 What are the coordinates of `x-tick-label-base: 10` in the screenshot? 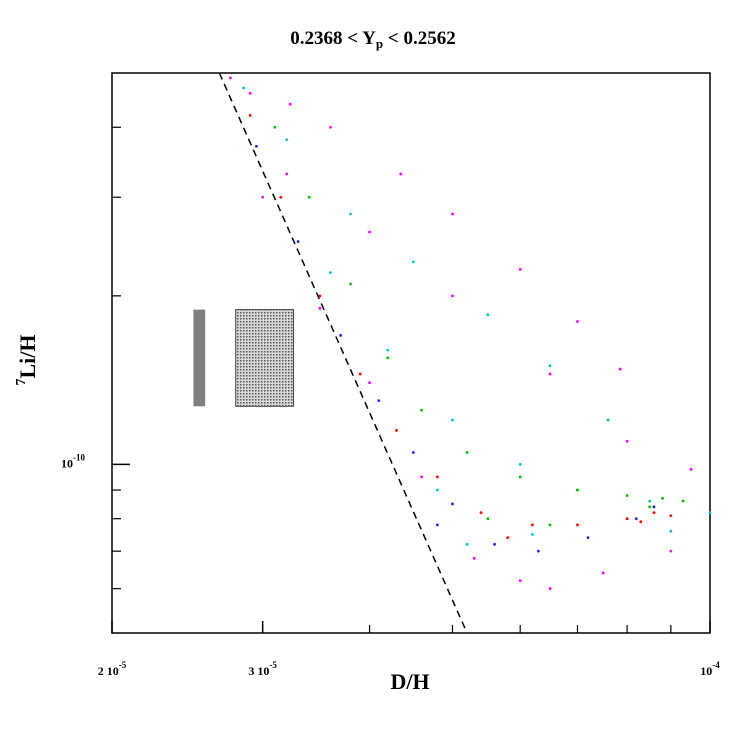 It's located at (706, 671).